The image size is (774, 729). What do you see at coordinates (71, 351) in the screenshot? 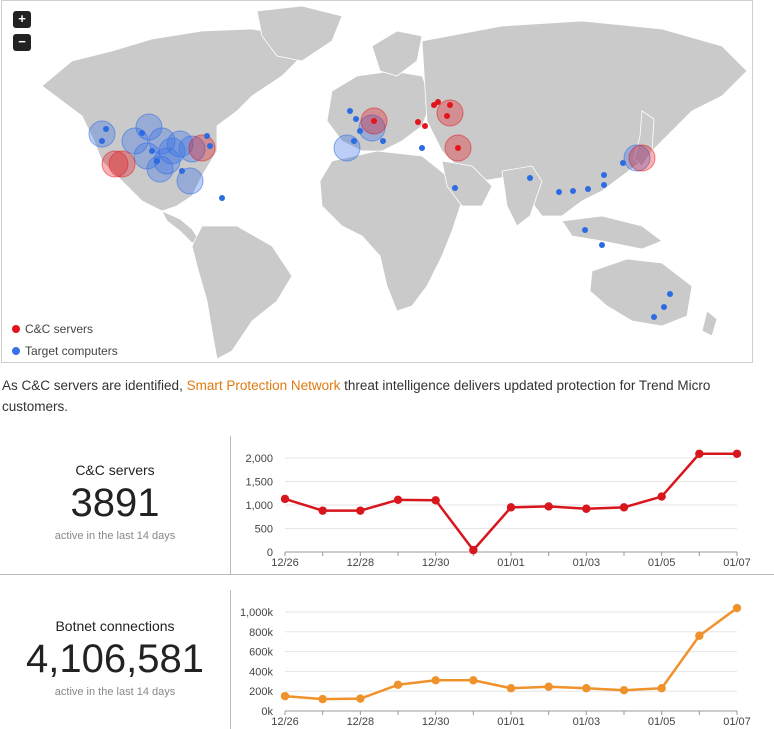
I see `legend-label: Target computers` at bounding box center [71, 351].